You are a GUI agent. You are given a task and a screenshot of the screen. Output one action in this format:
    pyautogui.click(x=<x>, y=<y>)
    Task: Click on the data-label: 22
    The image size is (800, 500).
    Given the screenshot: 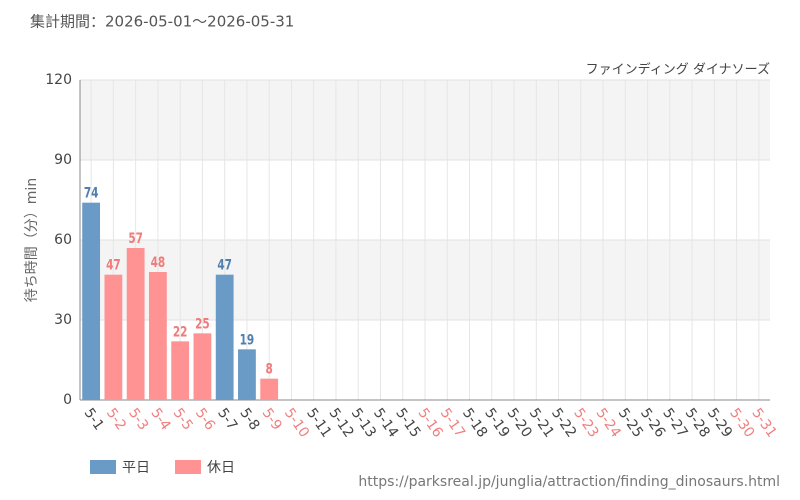 What is the action you would take?
    pyautogui.click(x=180, y=332)
    